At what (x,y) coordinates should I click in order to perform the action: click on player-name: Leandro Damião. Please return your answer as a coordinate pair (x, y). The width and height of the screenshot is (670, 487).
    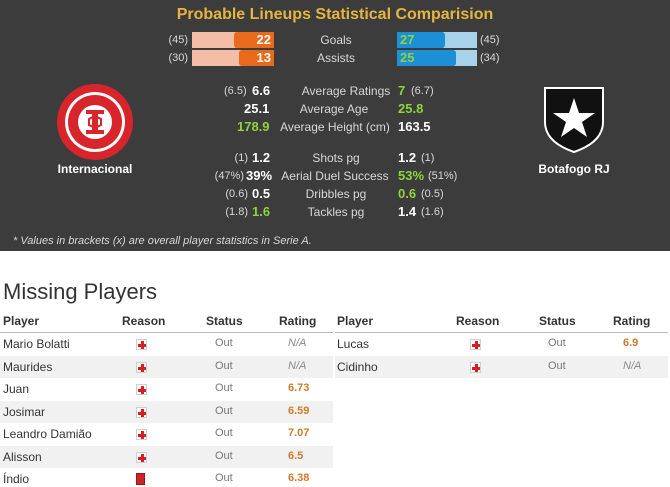
    Looking at the image, I should click on (47, 434).